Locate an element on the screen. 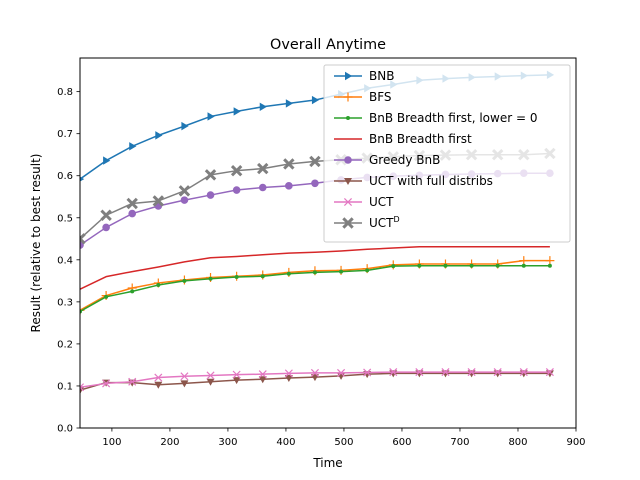  x-tick-label-4: 400 is located at coordinates (285, 442).